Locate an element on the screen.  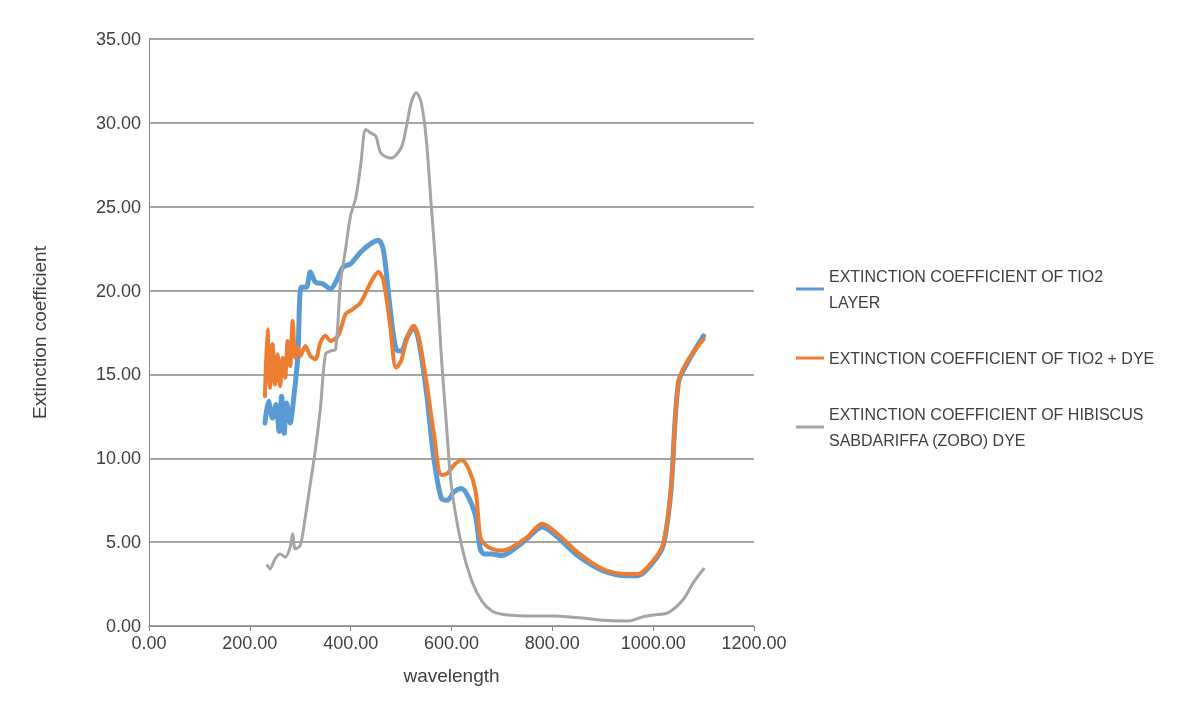
y-tick-label: 35.00 is located at coordinates (118, 39).